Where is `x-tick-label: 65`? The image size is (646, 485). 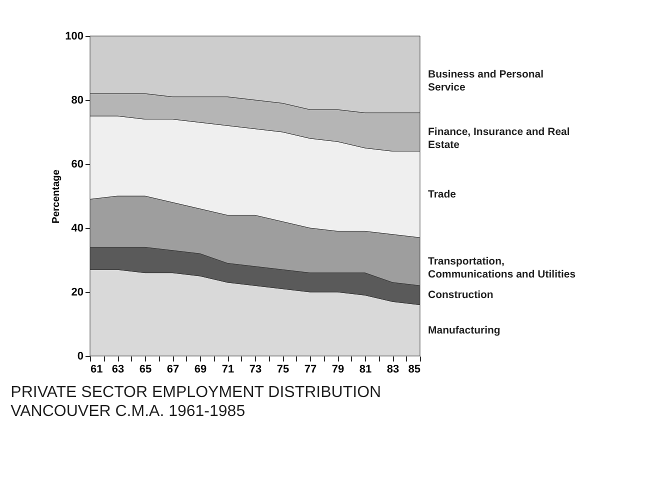 x-tick-label: 65 is located at coordinates (145, 370).